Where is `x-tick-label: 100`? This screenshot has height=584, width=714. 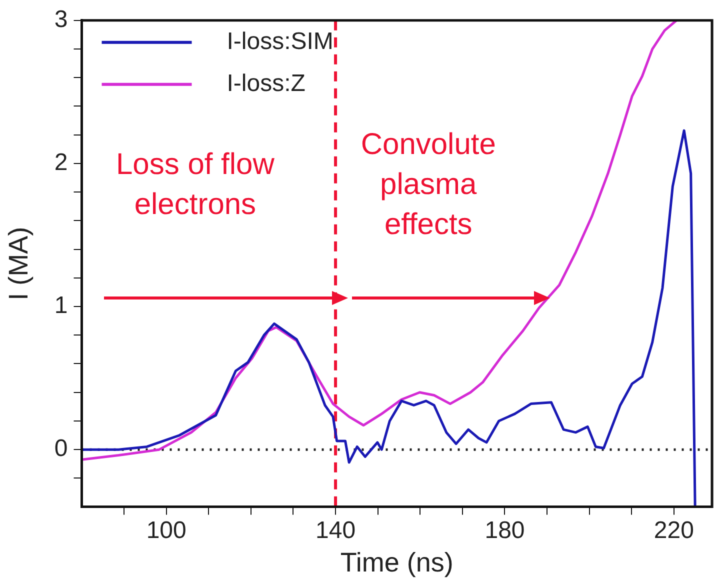
x-tick-label: 100 is located at coordinates (166, 530).